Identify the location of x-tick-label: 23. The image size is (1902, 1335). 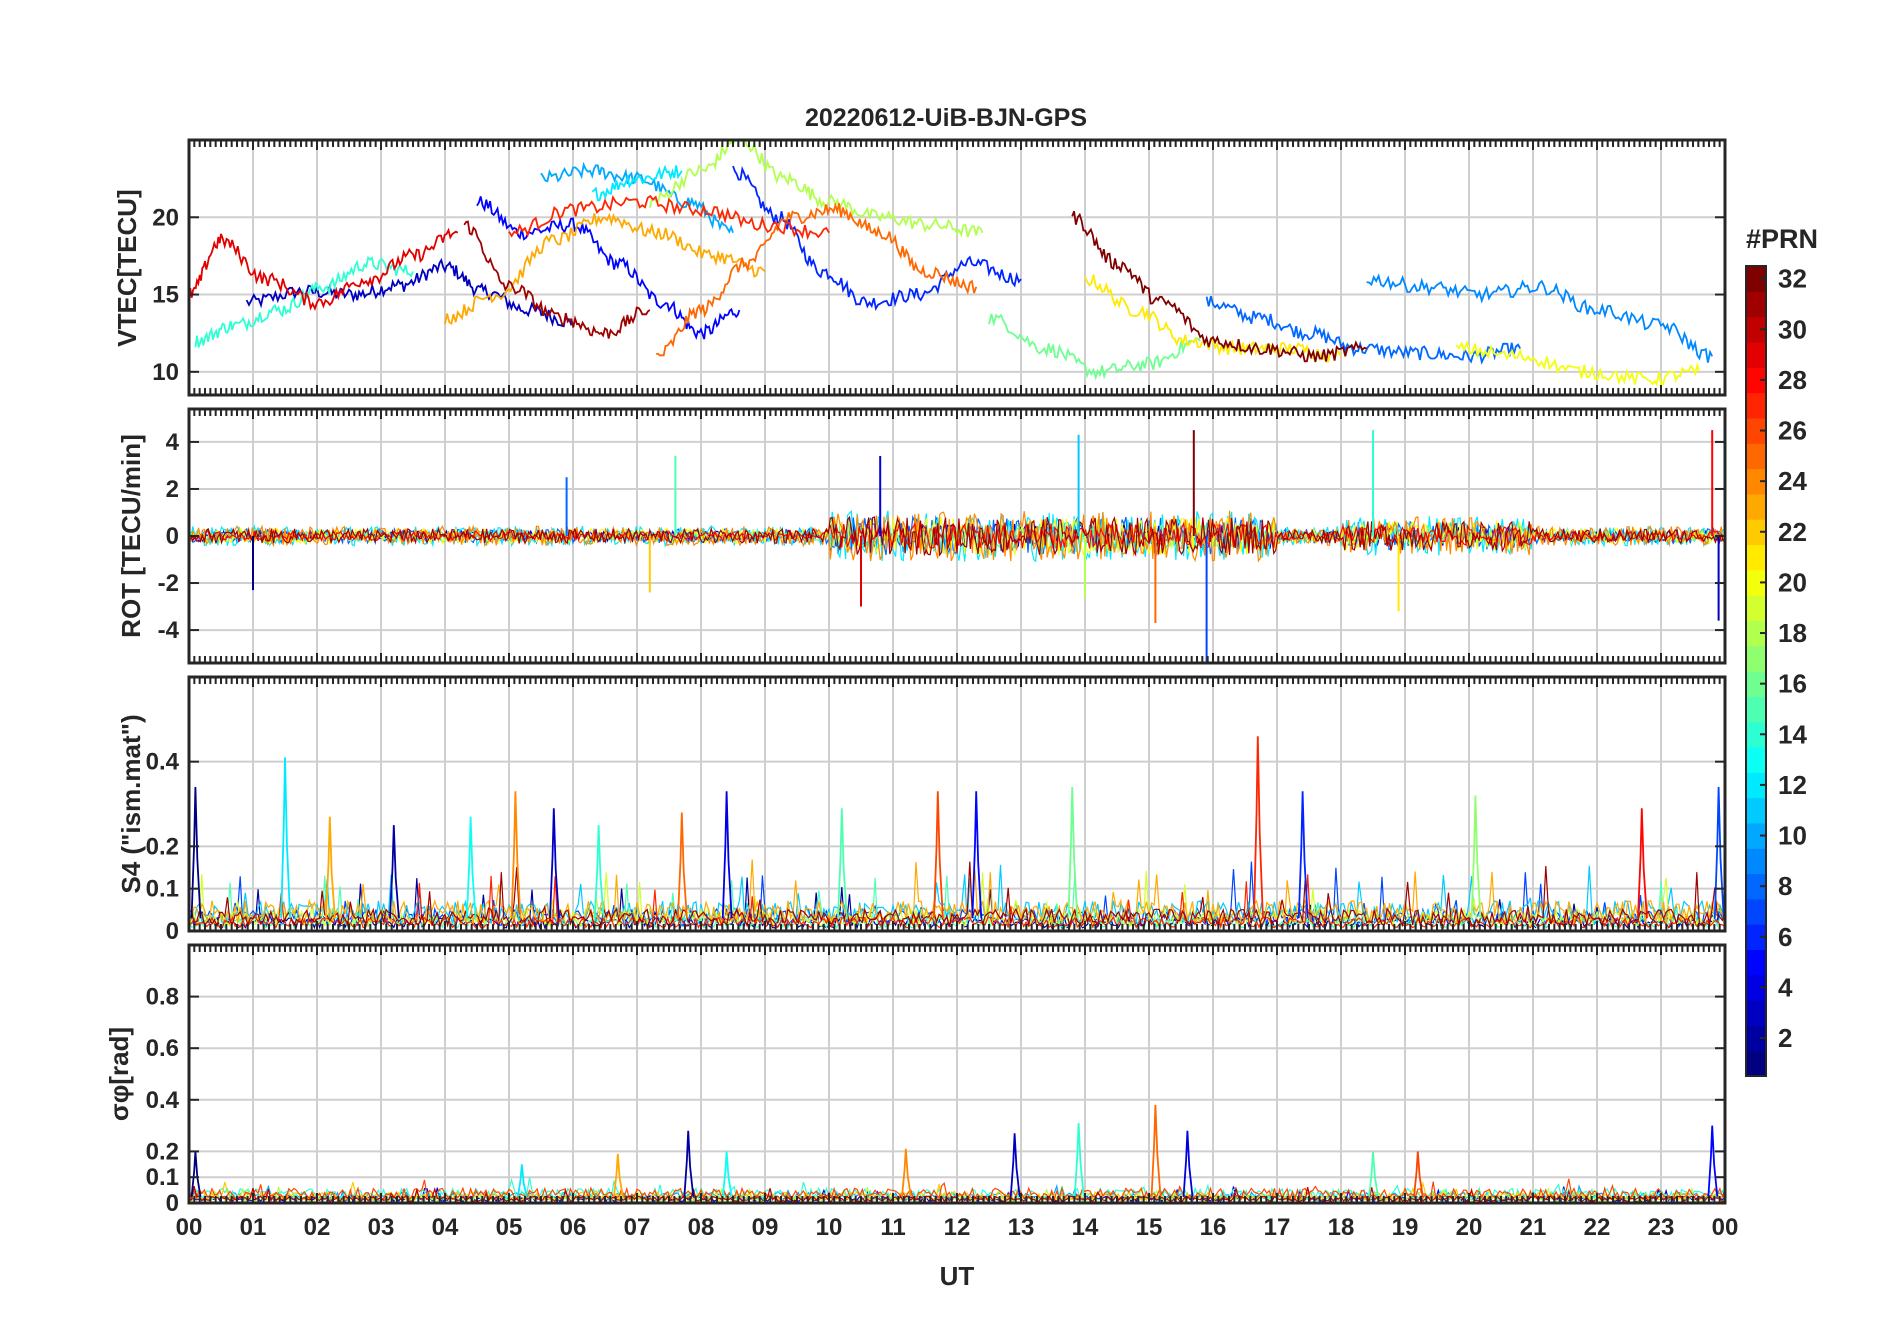
(1661, 1227).